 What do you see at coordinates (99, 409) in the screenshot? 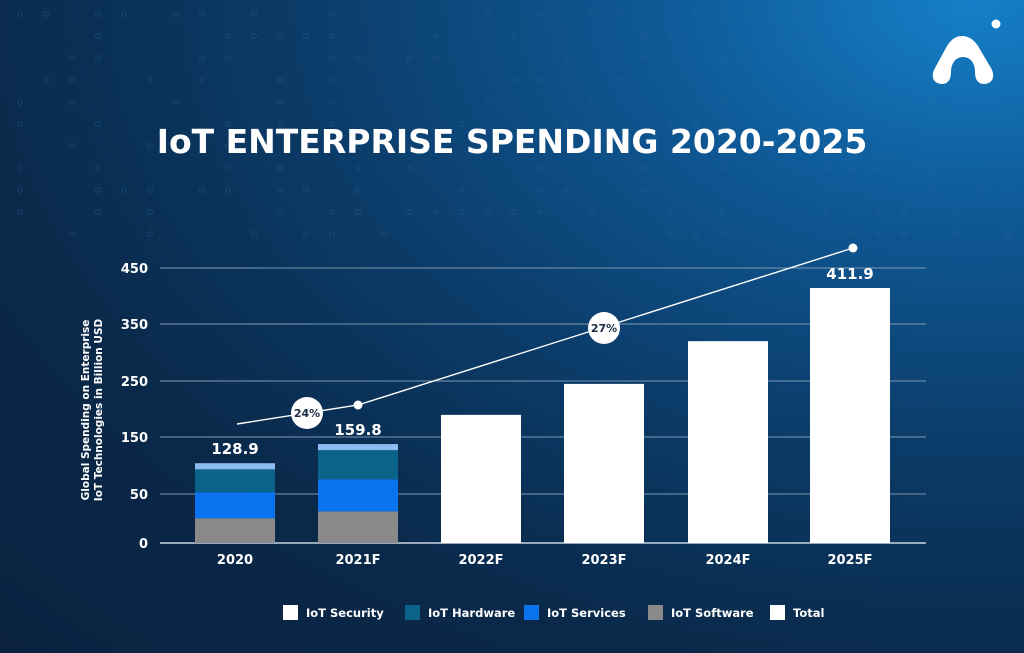
I see `y-axis-label-line-2: IoT Technologies in Billion USD` at bounding box center [99, 409].